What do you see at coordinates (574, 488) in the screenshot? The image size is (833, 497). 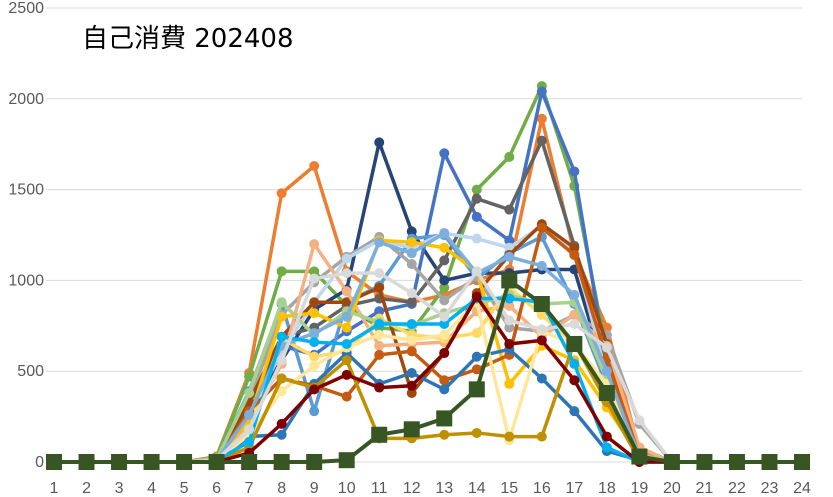 I see `x-tick-label: 17` at bounding box center [574, 488].